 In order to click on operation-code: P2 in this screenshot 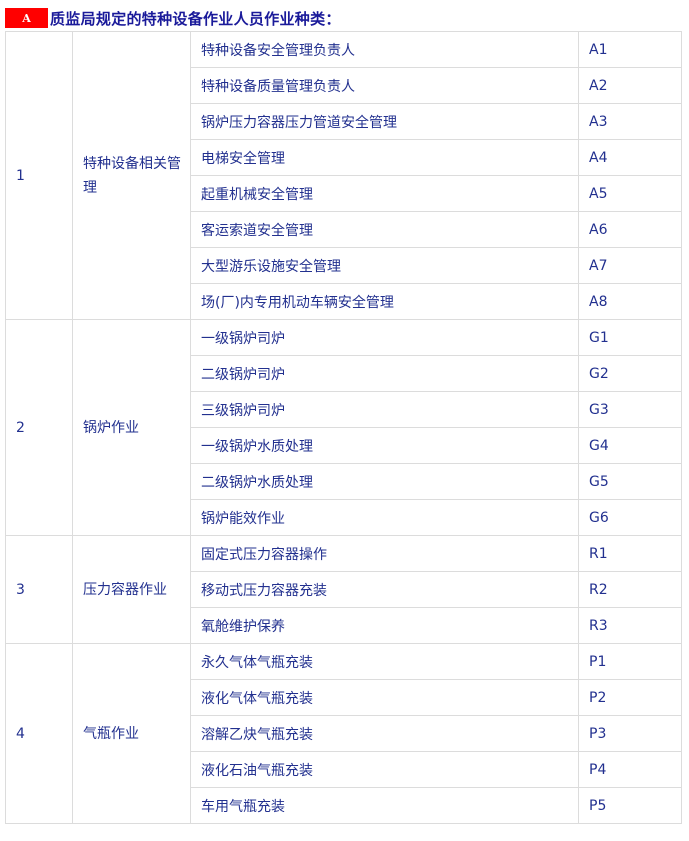, I will do `click(630, 697)`.